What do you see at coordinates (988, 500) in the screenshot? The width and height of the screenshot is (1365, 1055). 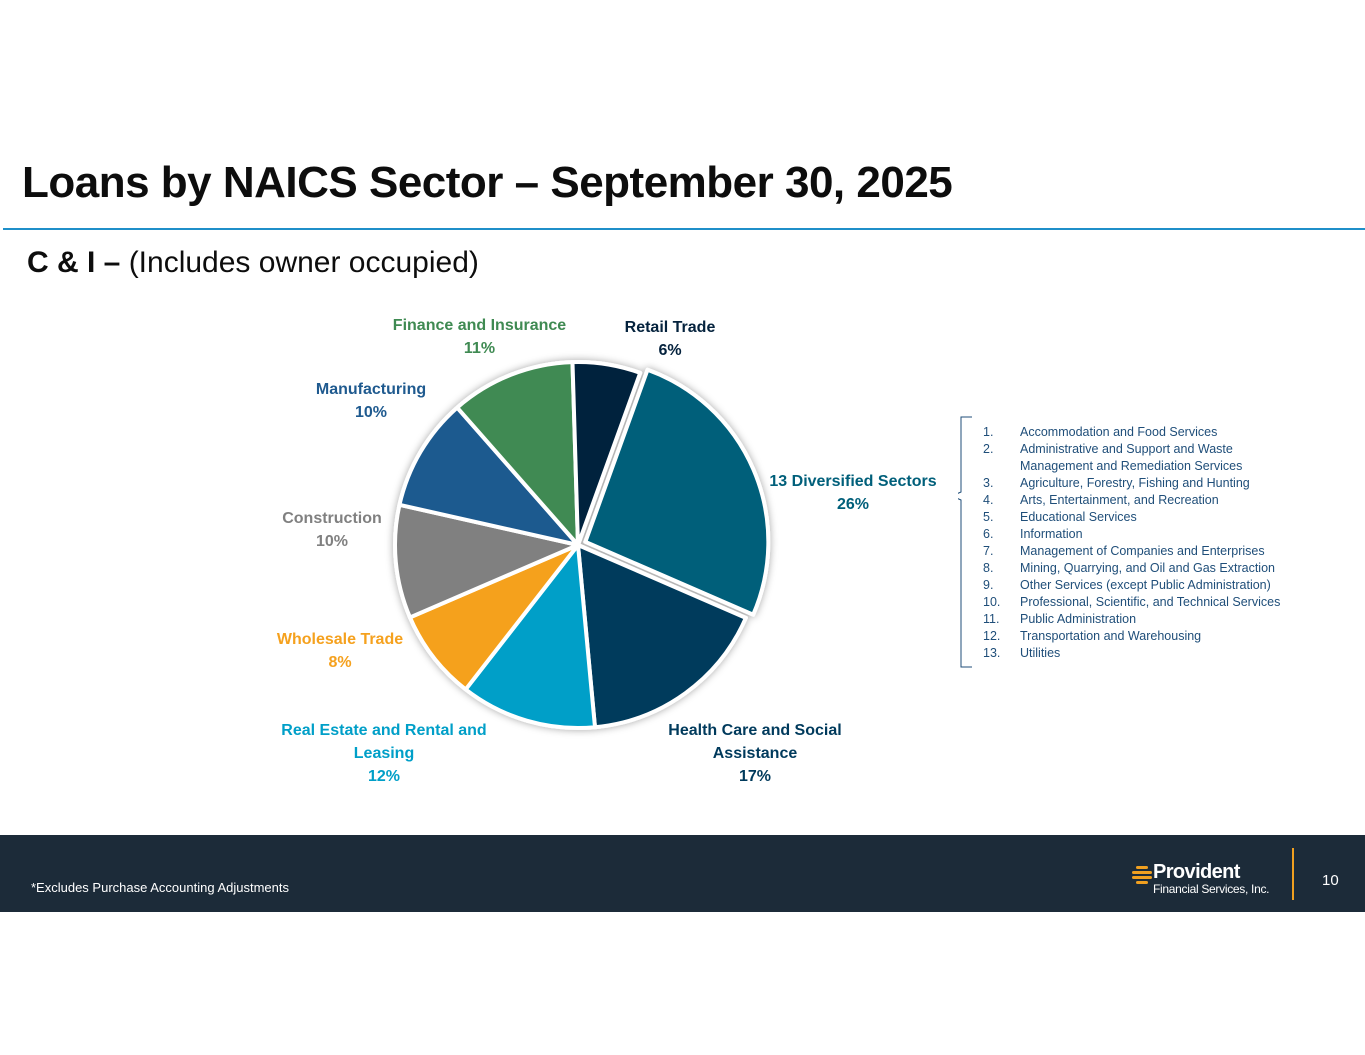 I see `sector-number: 4.` at bounding box center [988, 500].